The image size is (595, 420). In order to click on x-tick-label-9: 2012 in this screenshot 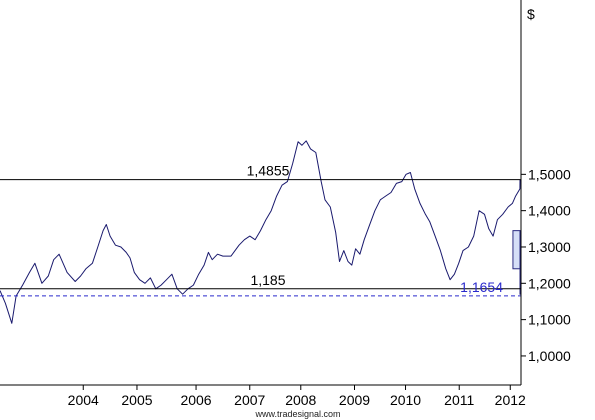, I will do `click(510, 400)`.